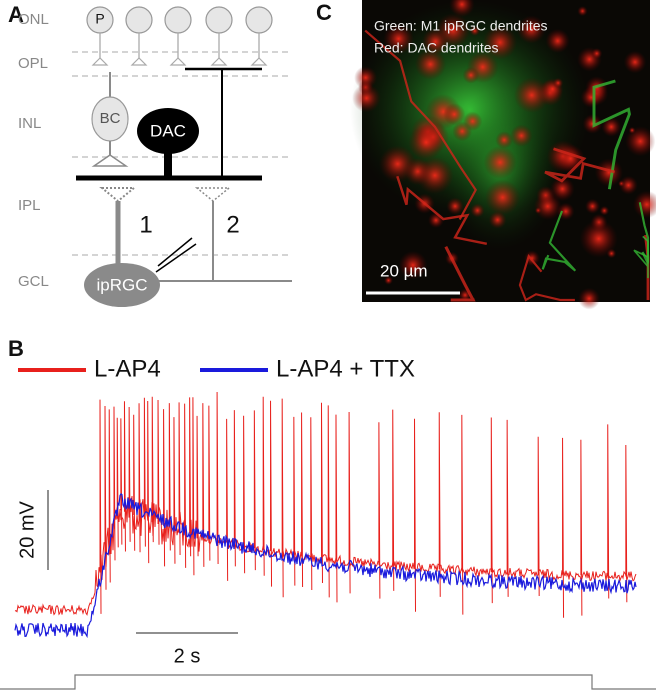  What do you see at coordinates (16, 14) in the screenshot?
I see `panel-label: A` at bounding box center [16, 14].